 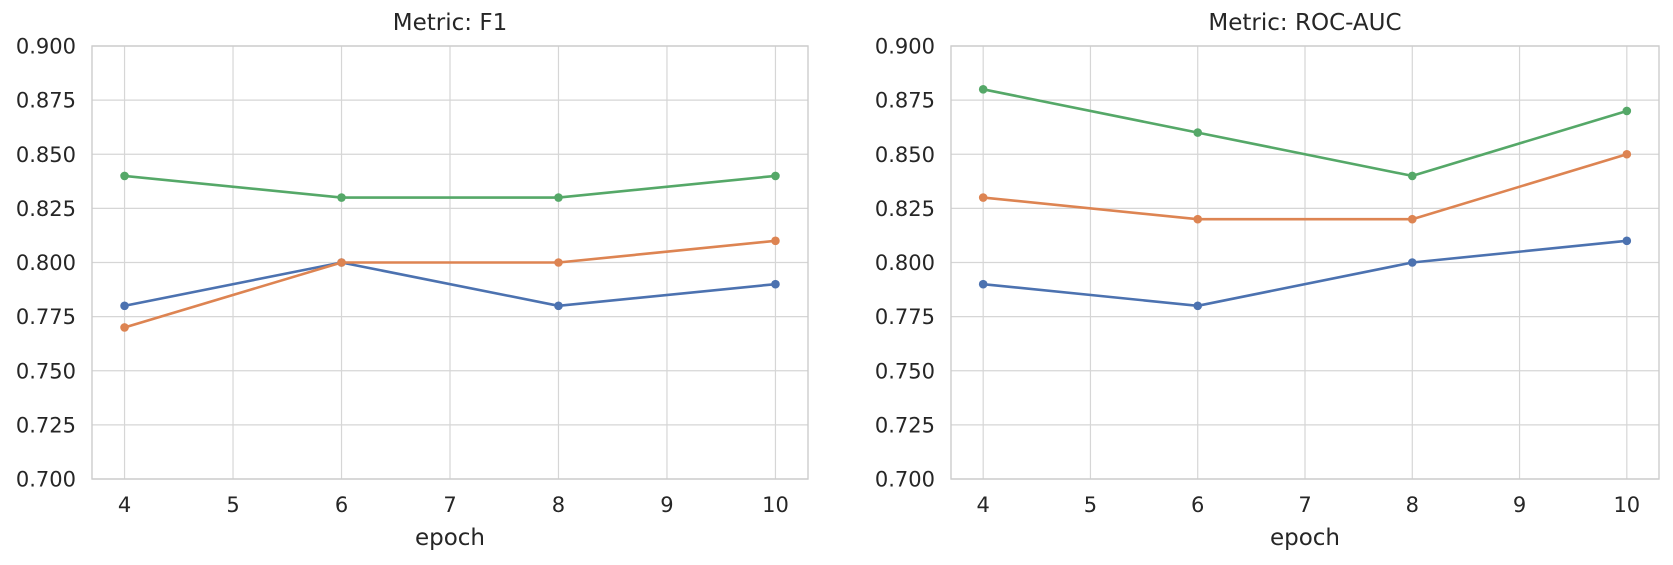 I want to click on chart-title-f1: Metric: F1, so click(x=450, y=23).